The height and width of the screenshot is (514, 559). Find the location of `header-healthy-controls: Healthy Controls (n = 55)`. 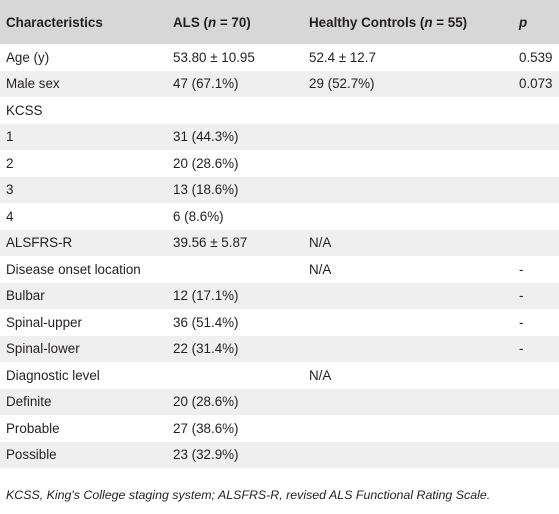

header-healthy-controls: Healthy Controls (n = 55) is located at coordinates (407, 22).